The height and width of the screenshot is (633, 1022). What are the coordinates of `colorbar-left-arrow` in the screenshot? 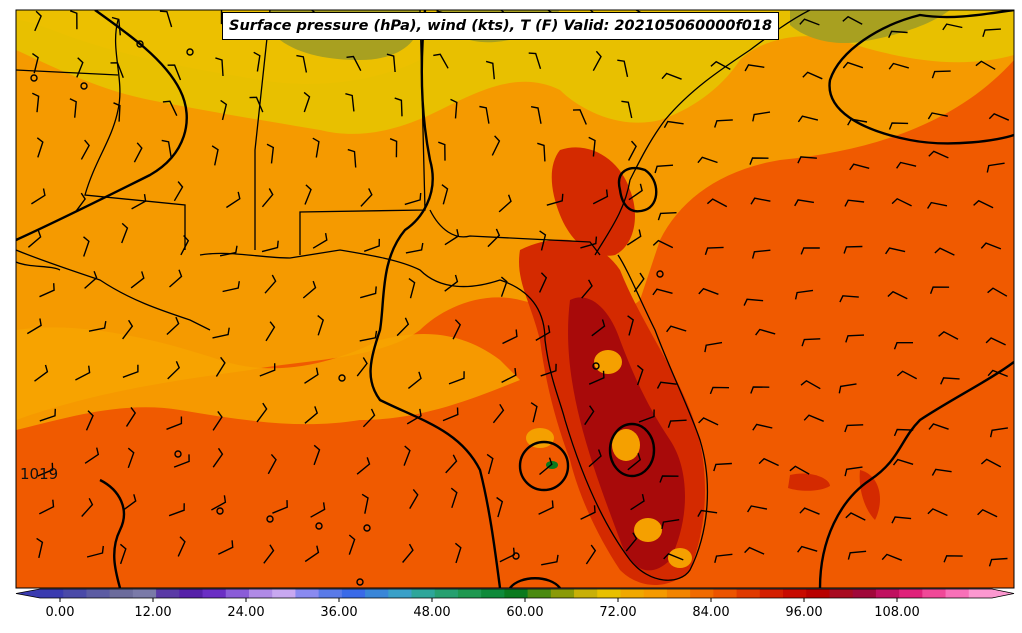 It's located at (28, 593).